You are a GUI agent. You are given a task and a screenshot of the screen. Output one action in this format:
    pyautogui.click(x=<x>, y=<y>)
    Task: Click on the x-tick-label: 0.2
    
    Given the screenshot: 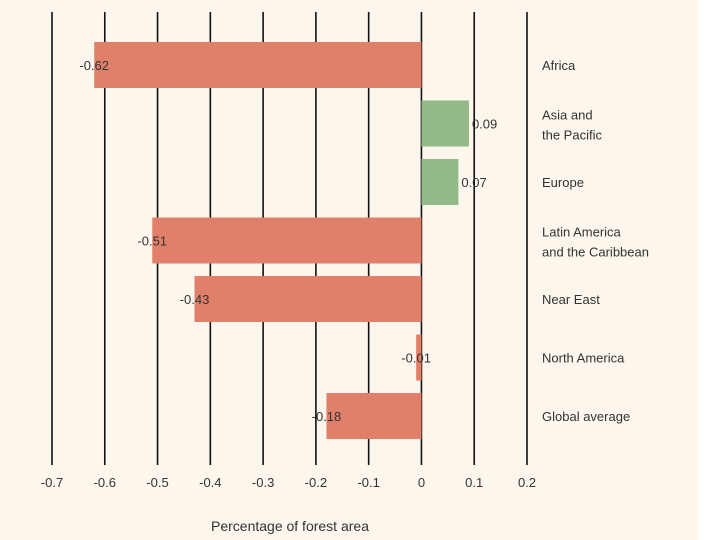 What is the action you would take?
    pyautogui.click(x=527, y=482)
    